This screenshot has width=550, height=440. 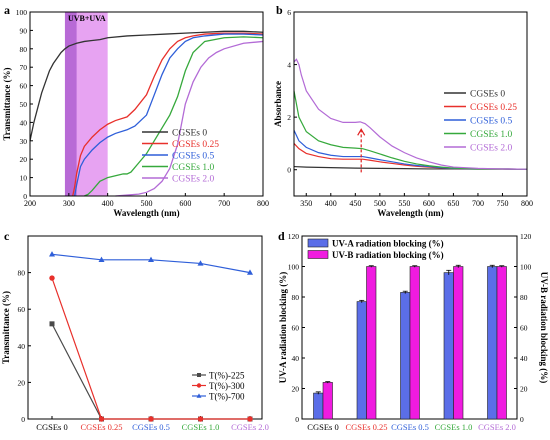 What do you see at coordinates (297, 419) in the screenshot?
I see `y-tick-label-d: 0` at bounding box center [297, 419].